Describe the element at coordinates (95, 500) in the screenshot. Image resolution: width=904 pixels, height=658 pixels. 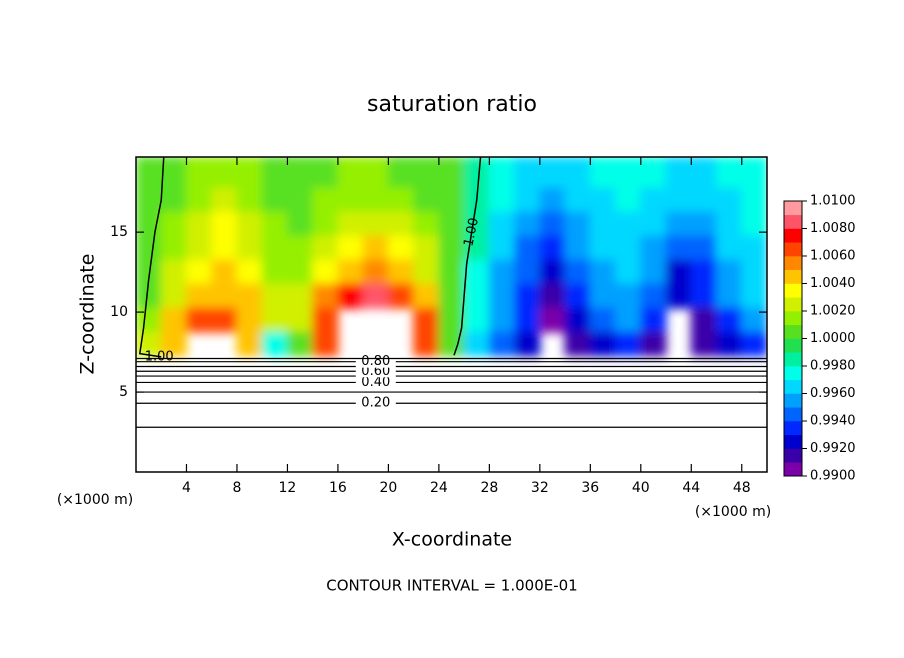
I see `x-unit-left: (×1000 m)` at that location.